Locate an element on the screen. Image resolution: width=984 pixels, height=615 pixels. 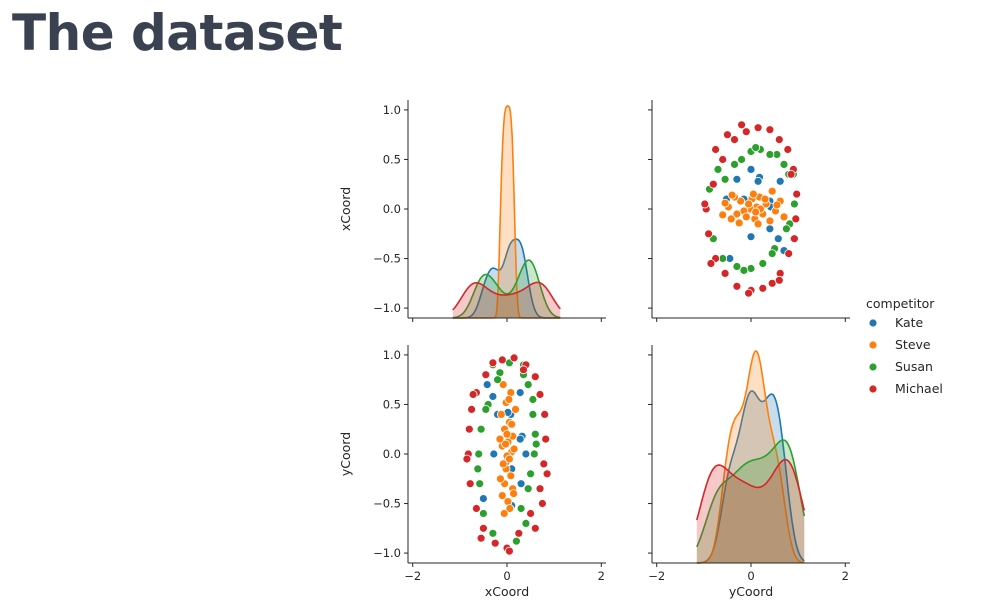
legend-label-steve: Steve is located at coordinates (913, 344).